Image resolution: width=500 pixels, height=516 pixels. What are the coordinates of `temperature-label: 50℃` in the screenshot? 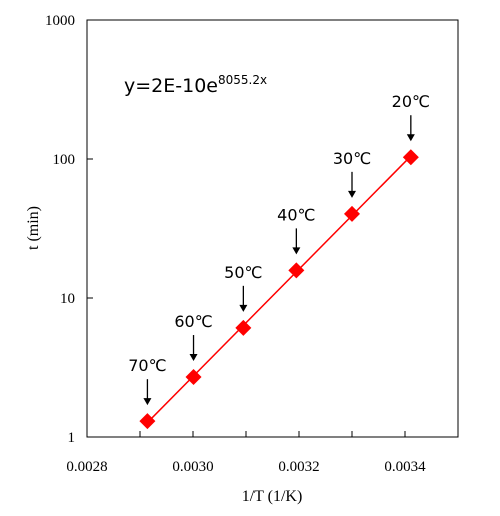 It's located at (243, 272).